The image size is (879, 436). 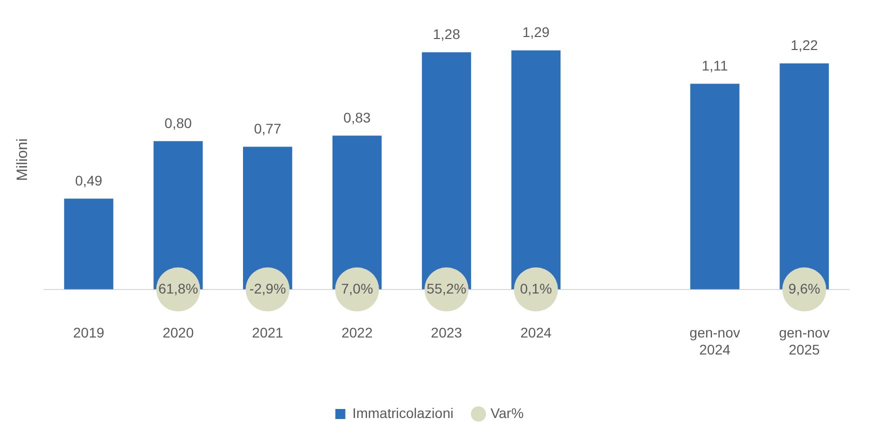 I want to click on data-label: 0,49, so click(x=89, y=180).